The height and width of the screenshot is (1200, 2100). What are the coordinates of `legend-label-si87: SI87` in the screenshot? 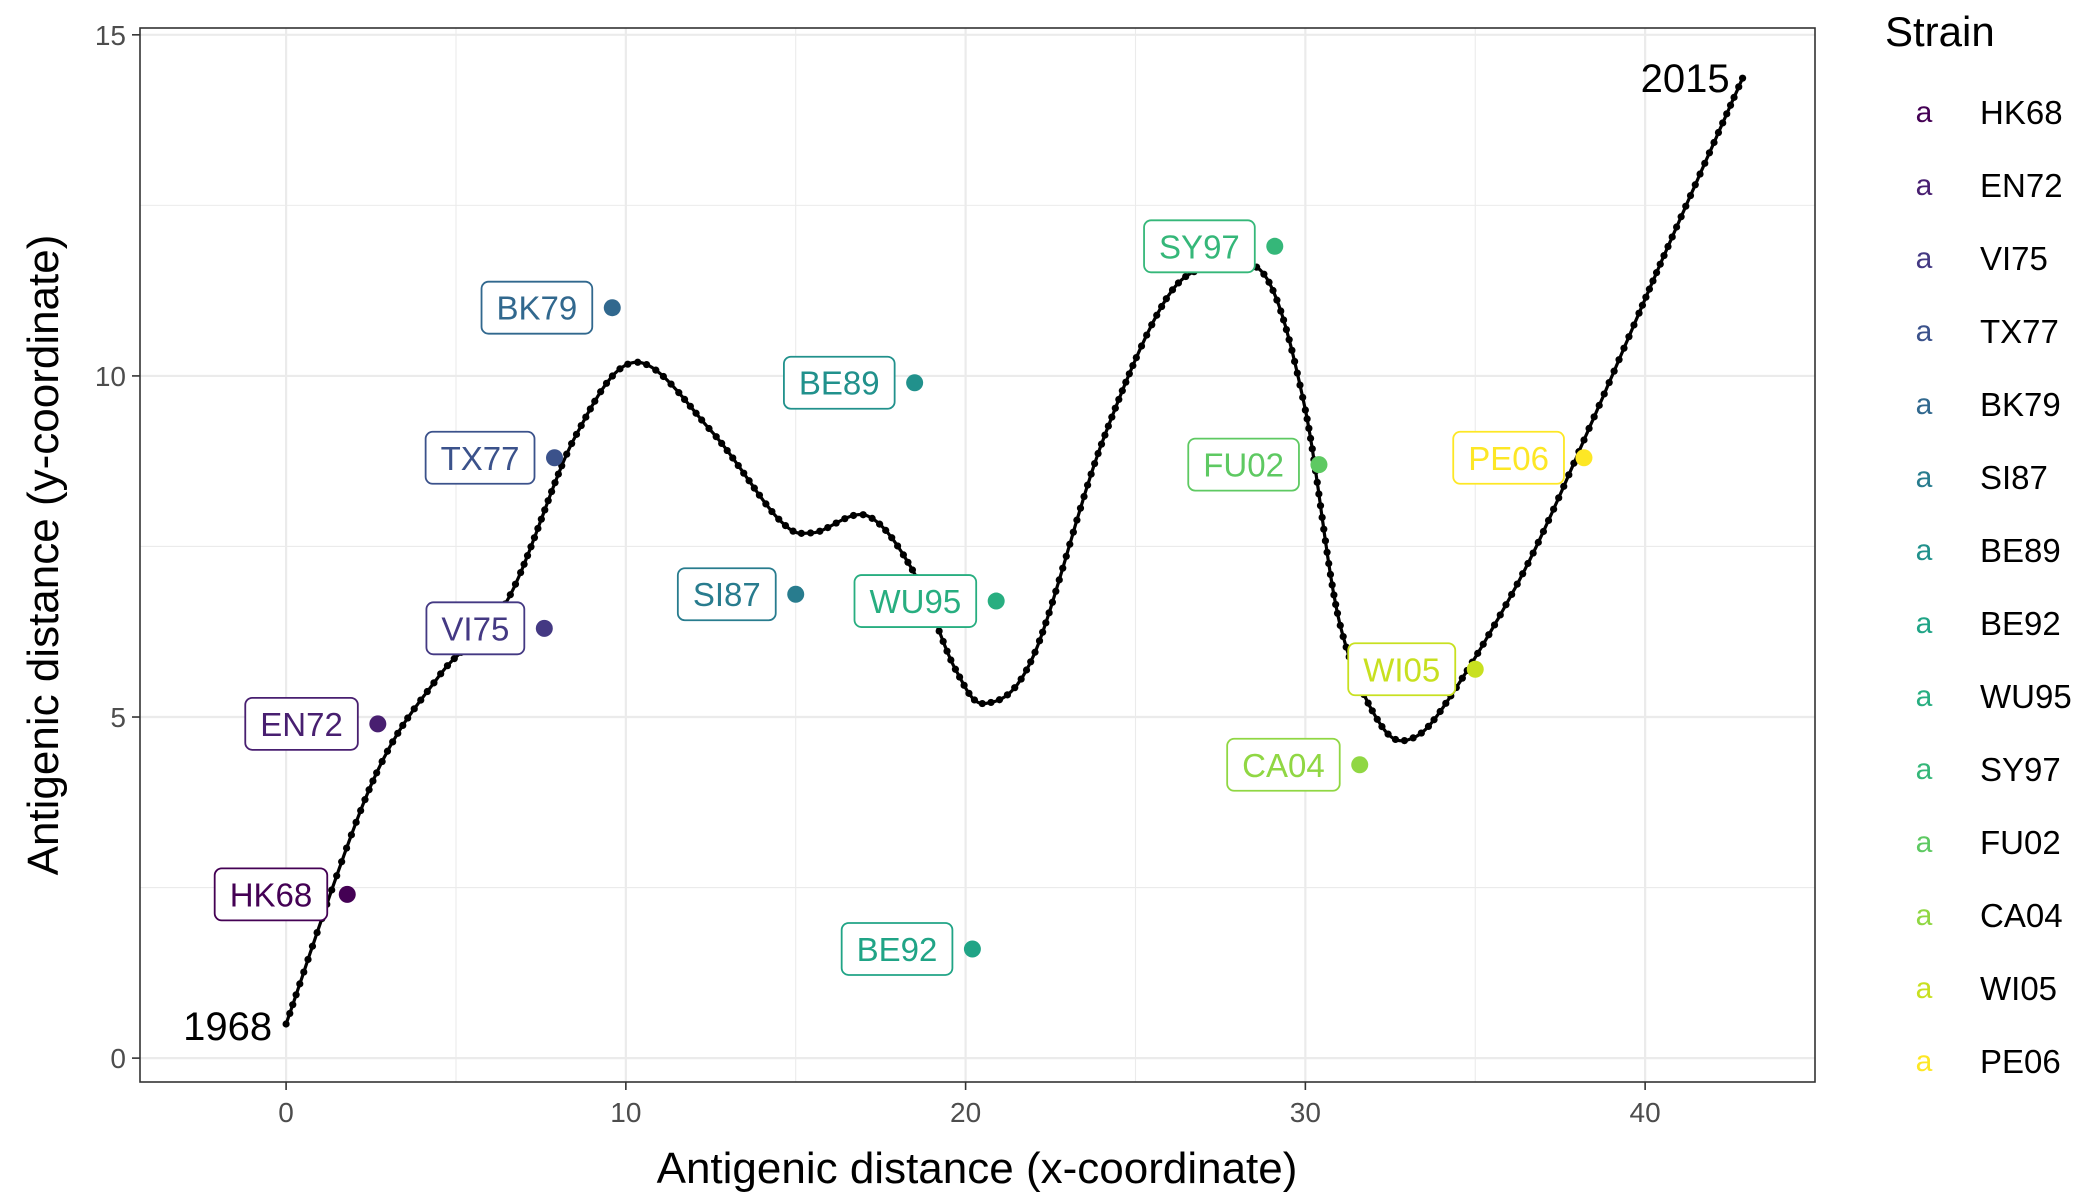 It's located at (2014, 477).